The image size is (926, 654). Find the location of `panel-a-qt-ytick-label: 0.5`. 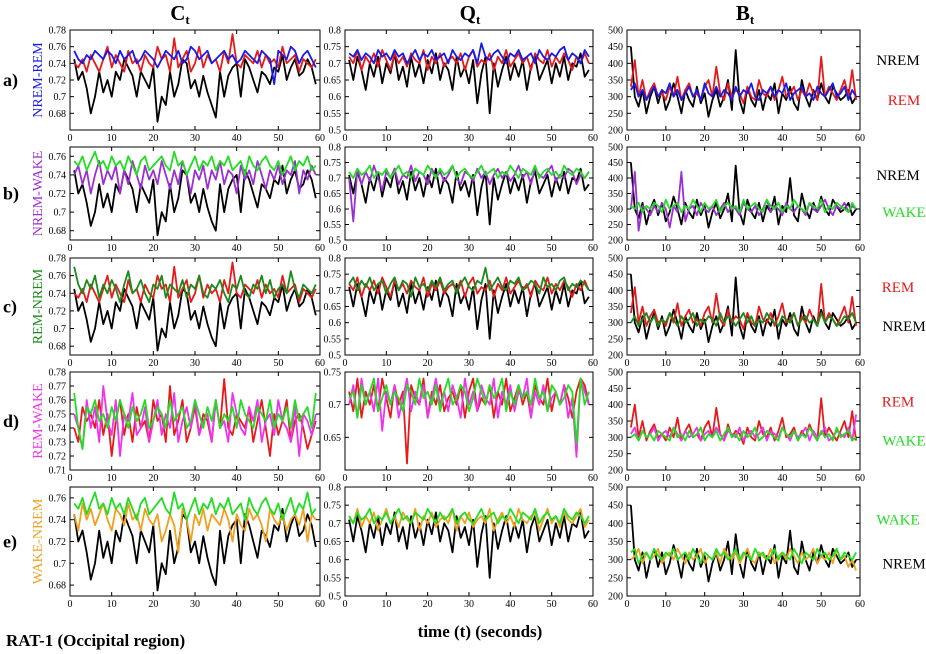

panel-a-qt-ytick-label: 0.5 is located at coordinates (335, 131).